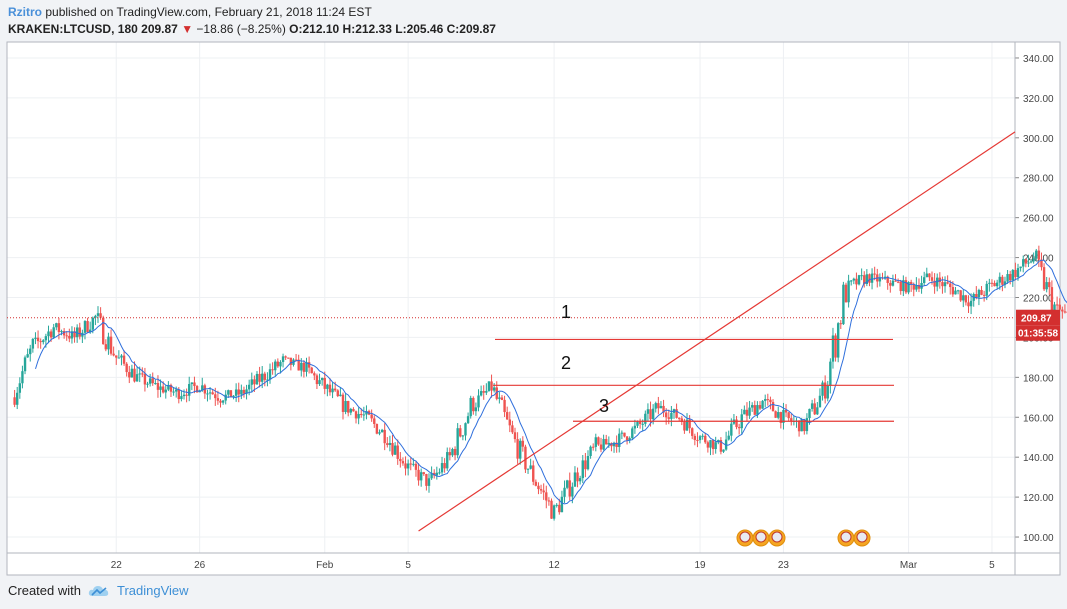  What do you see at coordinates (511, 564) in the screenshot?
I see `time-axis` at bounding box center [511, 564].